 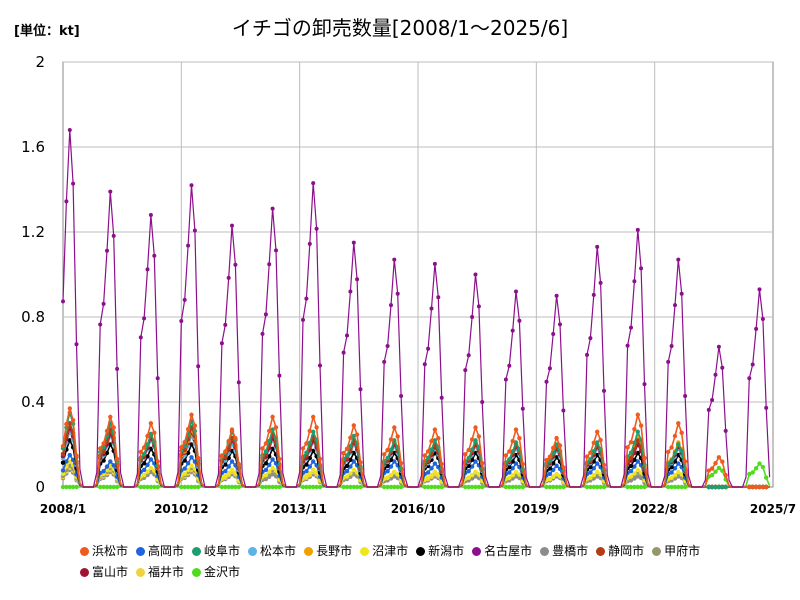 I want to click on y-tick-label: 1.6, so click(x=33, y=147).